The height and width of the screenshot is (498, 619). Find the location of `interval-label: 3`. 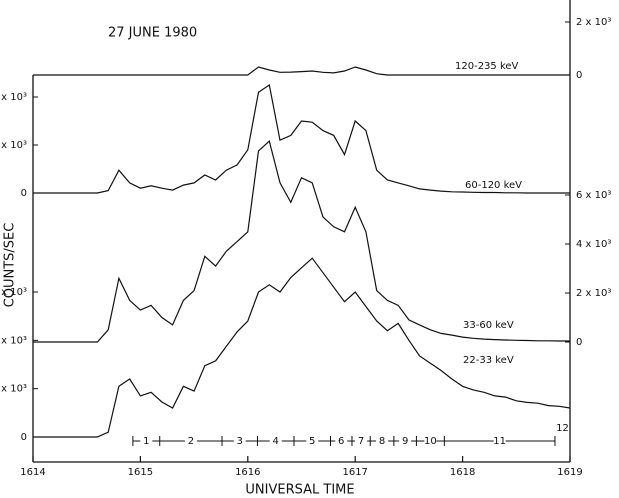

interval-label: 3 is located at coordinates (240, 441).